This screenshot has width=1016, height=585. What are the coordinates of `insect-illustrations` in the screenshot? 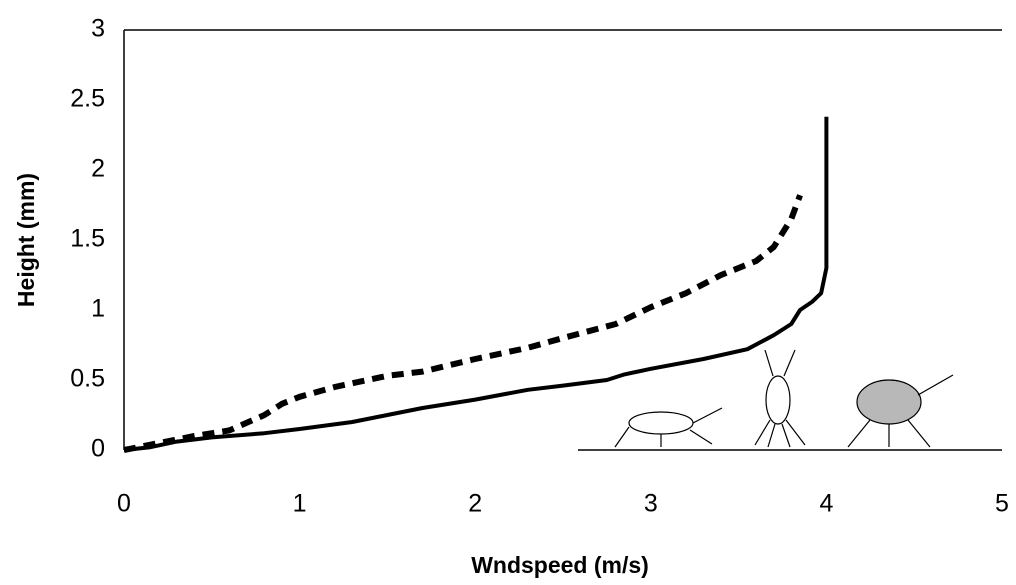 It's located at (784, 398).